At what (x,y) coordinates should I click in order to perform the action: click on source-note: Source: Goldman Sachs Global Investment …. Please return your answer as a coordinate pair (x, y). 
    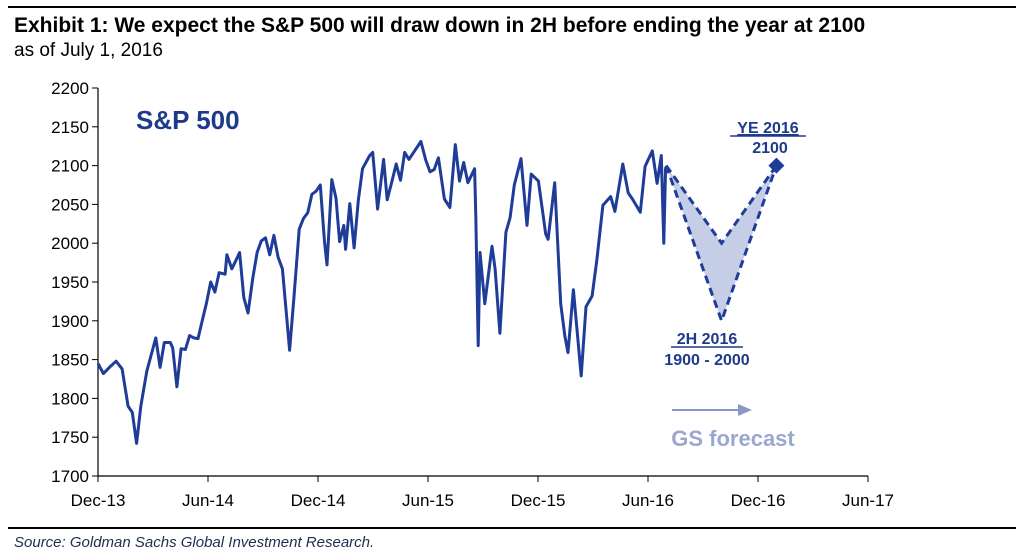
    Looking at the image, I should click on (194, 542).